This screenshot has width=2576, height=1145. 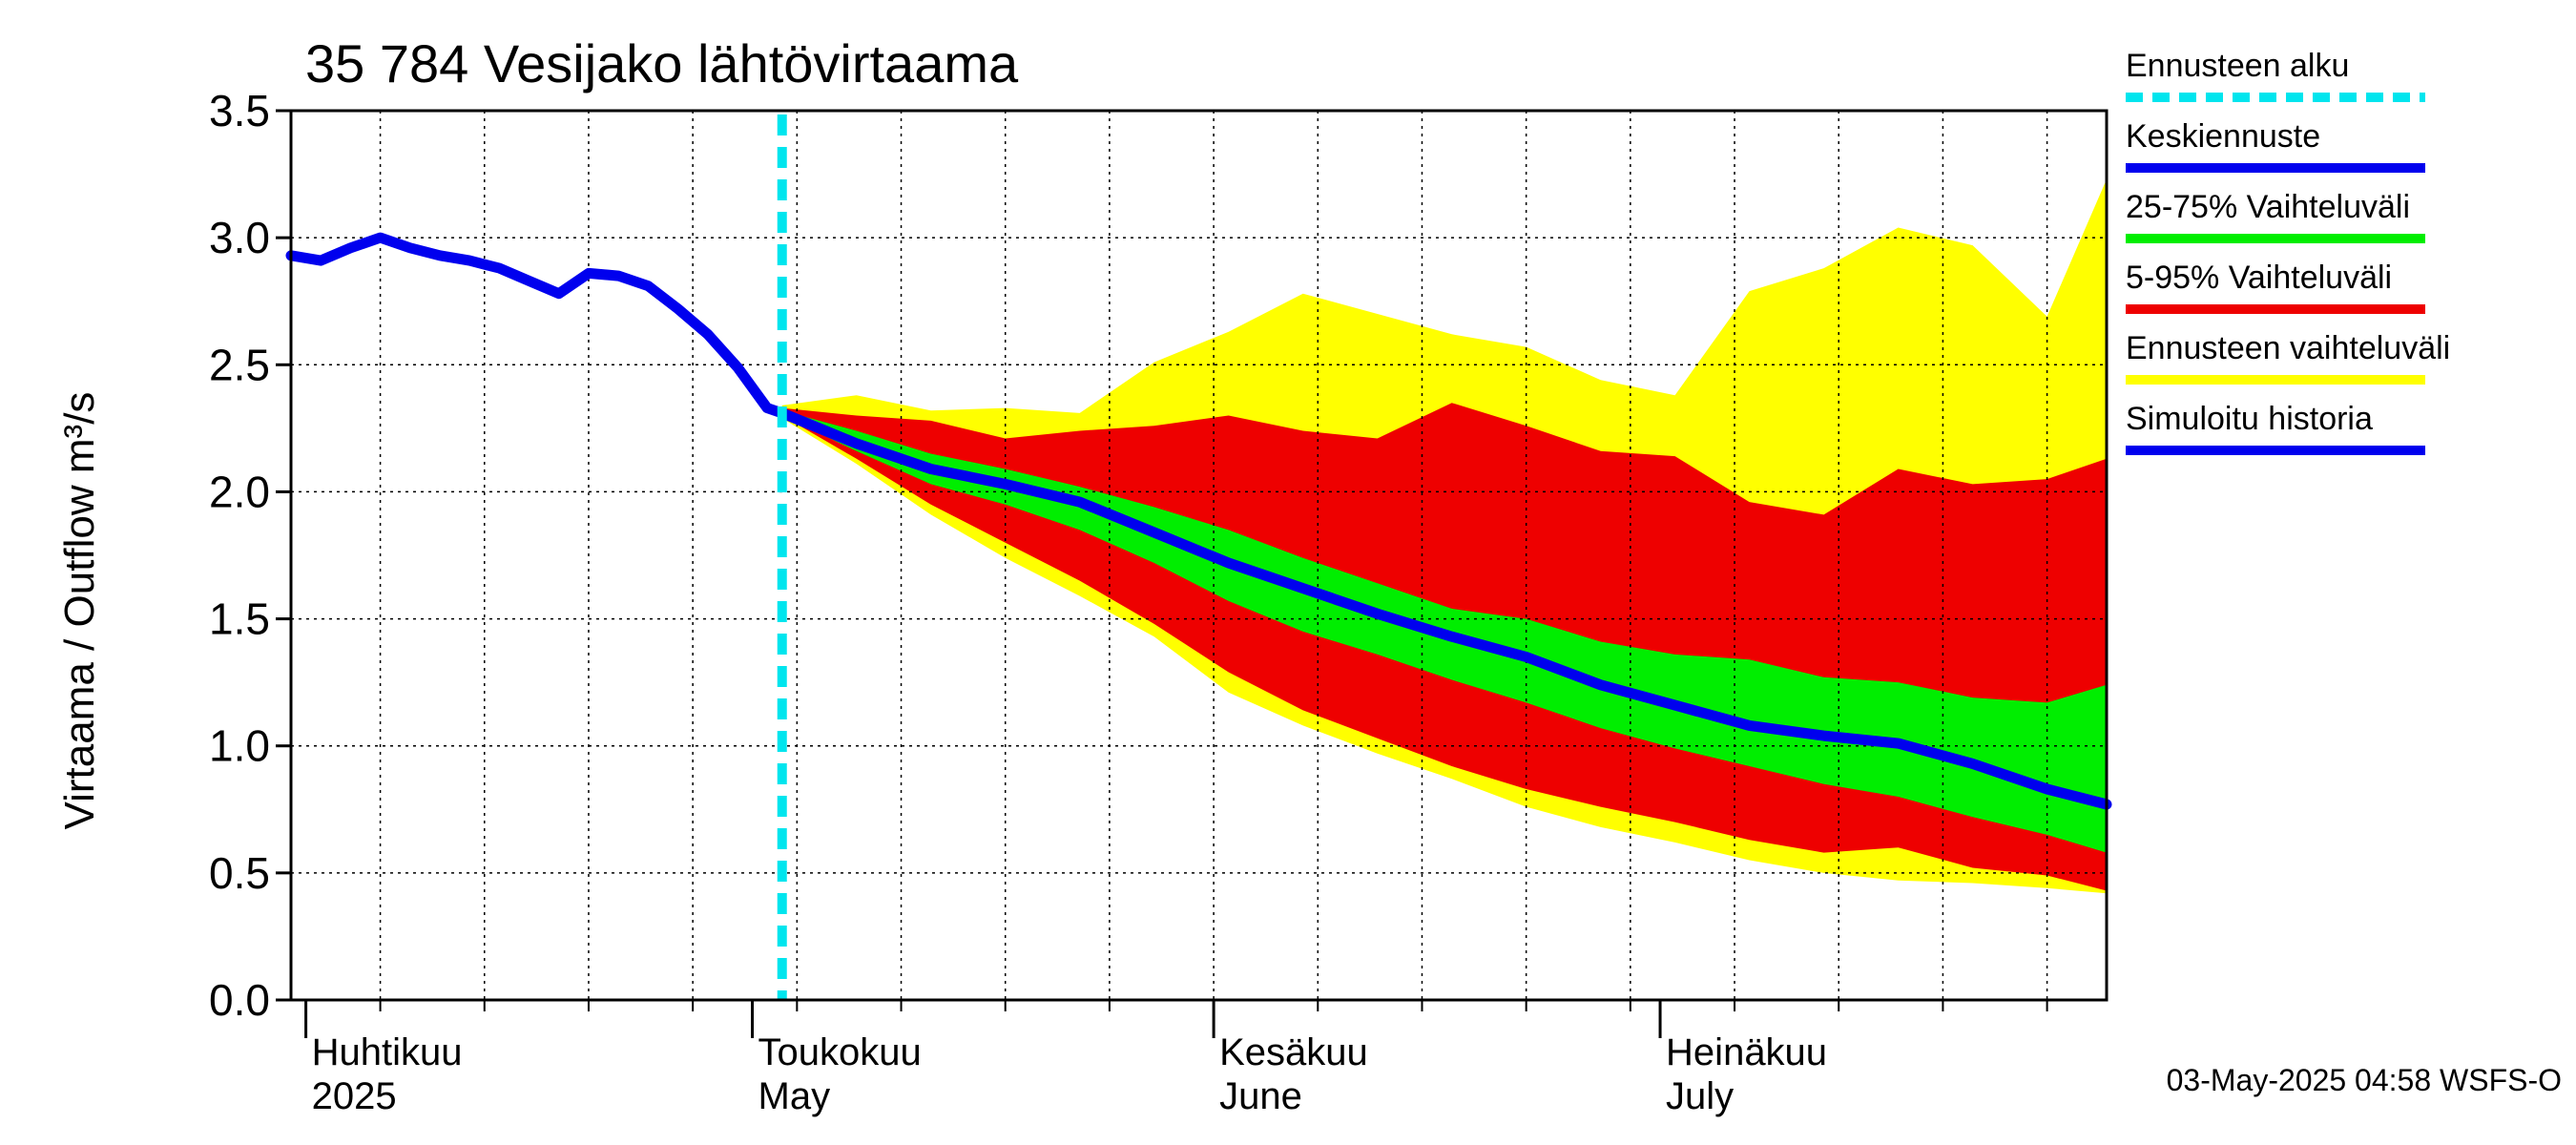 I want to click on x-month-sublabel: 2025, so click(x=354, y=1096).